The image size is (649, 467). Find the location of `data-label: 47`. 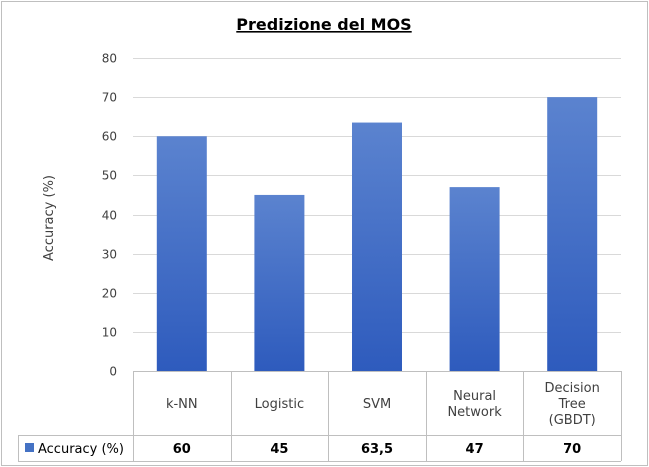

data-label: 47 is located at coordinates (475, 449).